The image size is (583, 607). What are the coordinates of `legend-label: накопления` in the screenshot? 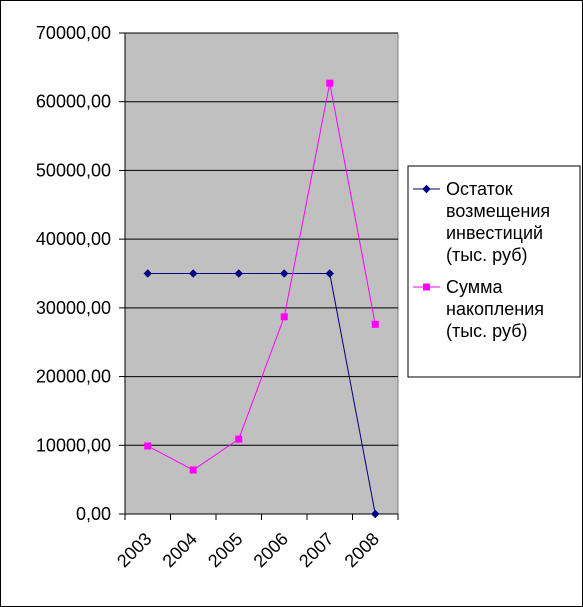 It's located at (495, 309).